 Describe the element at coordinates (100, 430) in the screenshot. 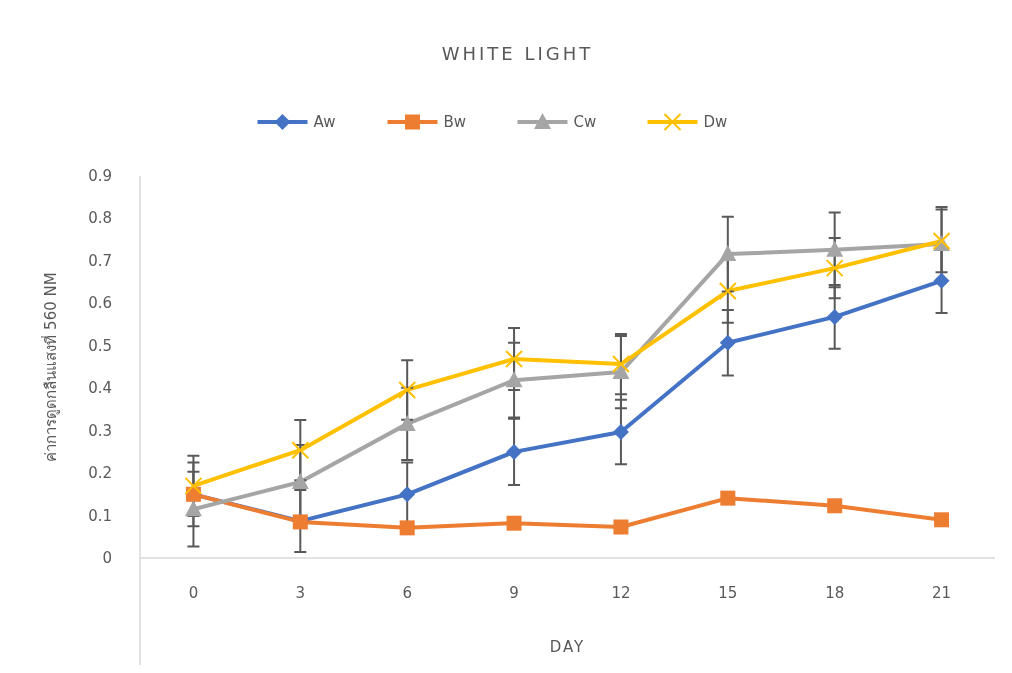

I see `y-tick-label: 0.3` at that location.